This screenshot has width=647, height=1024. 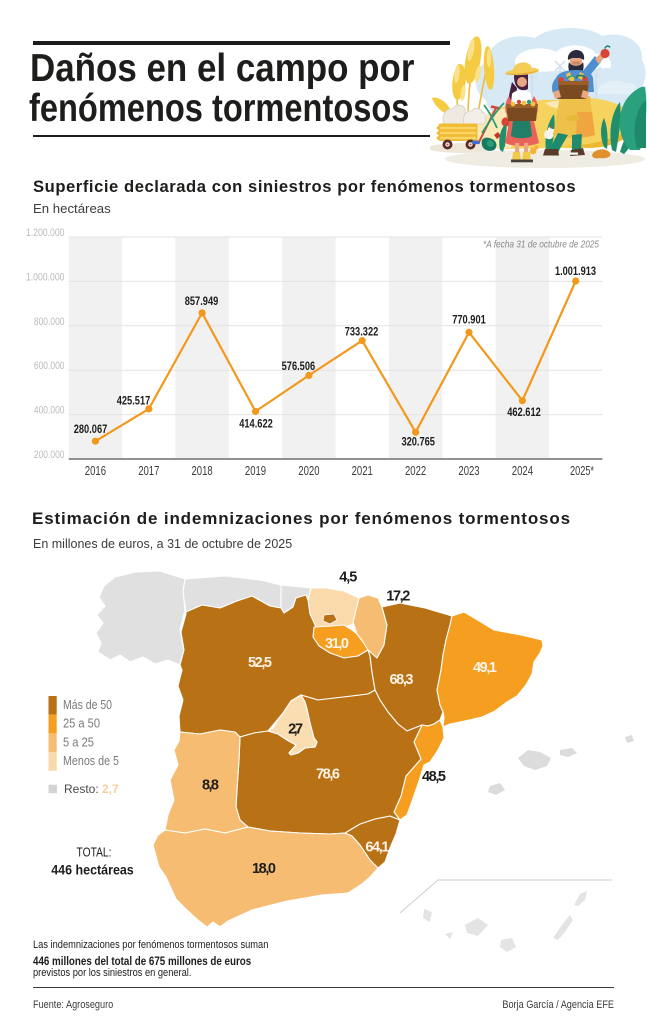 I want to click on svg-text: 800.000, so click(x=49, y=322).